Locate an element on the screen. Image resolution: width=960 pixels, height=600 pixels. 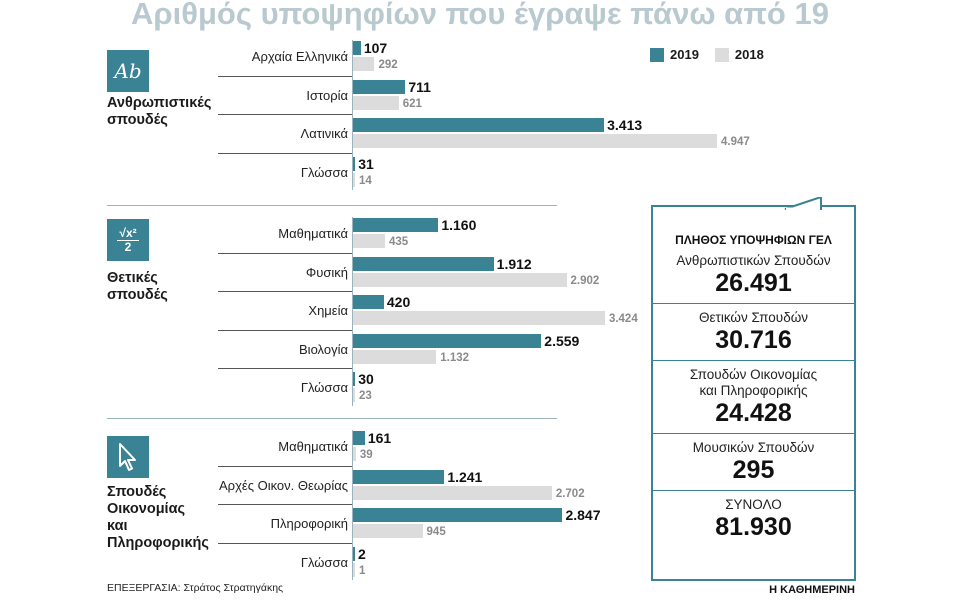
subject-label: Πληροφορική is located at coordinates (309, 523).